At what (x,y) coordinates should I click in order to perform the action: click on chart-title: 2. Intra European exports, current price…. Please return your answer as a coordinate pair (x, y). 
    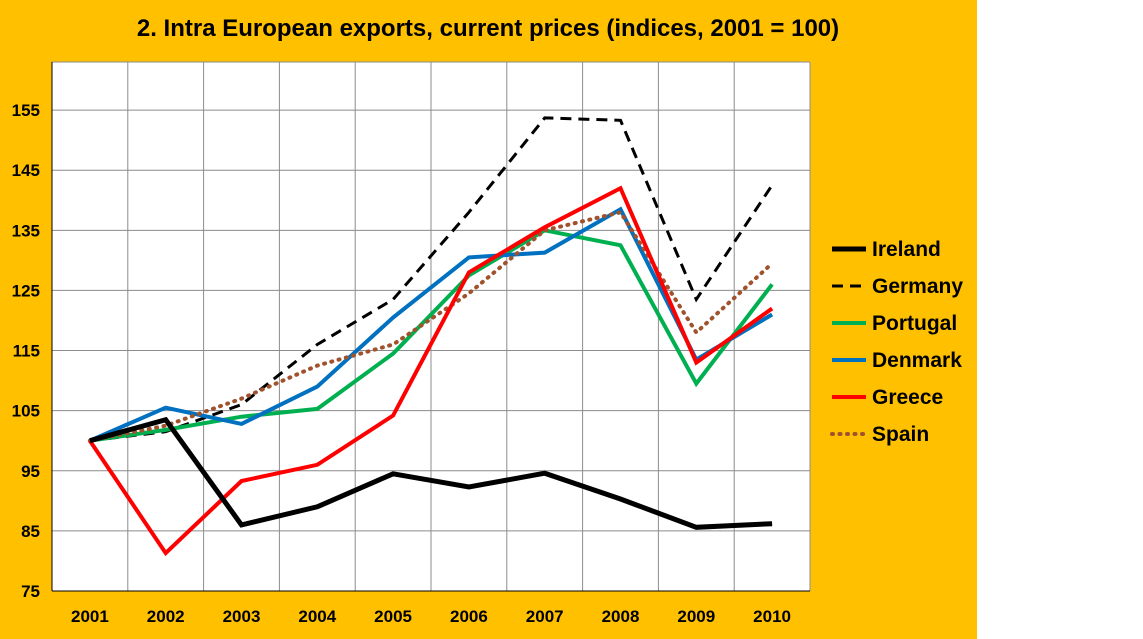
    Looking at the image, I should click on (488, 28).